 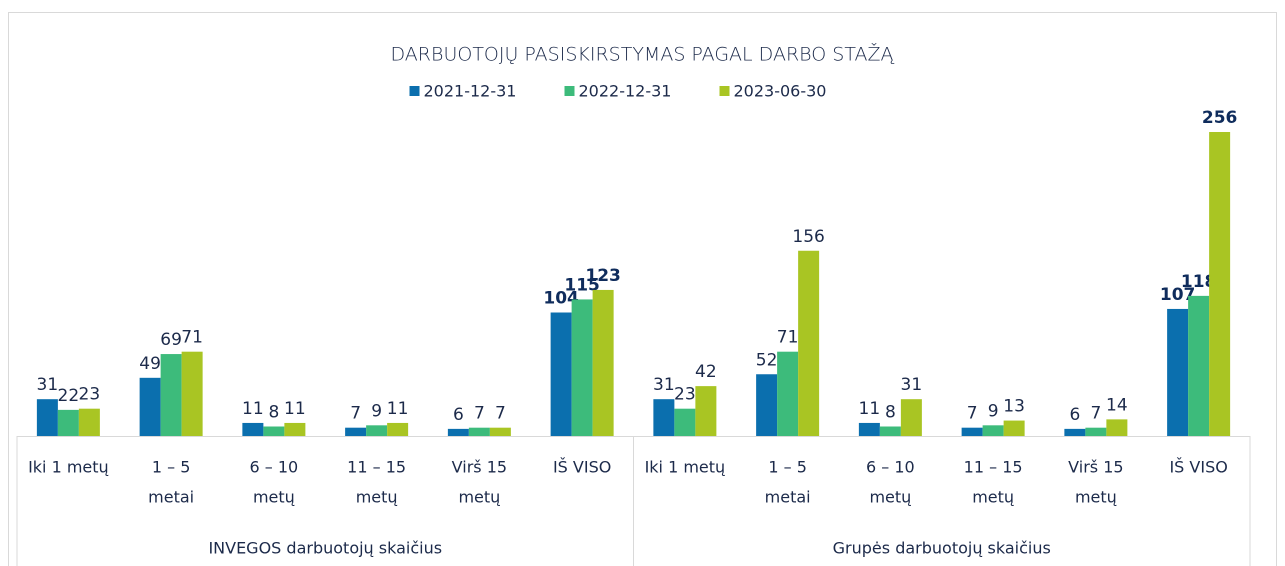 What do you see at coordinates (470, 91) in the screenshot?
I see `legend-label: 2021-12-31` at bounding box center [470, 91].